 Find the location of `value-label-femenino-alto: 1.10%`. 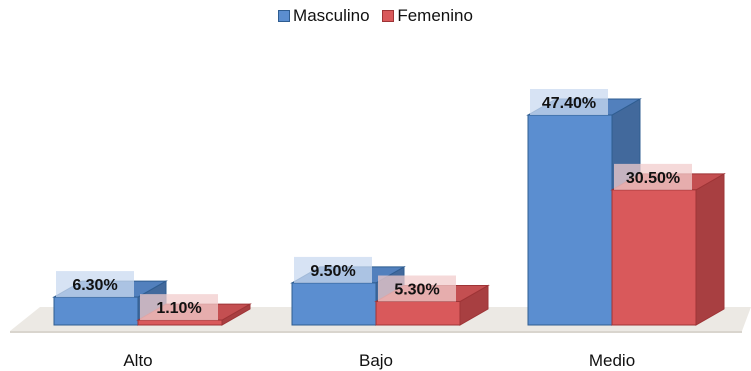

value-label-femenino-alto: 1.10% is located at coordinates (179, 307).